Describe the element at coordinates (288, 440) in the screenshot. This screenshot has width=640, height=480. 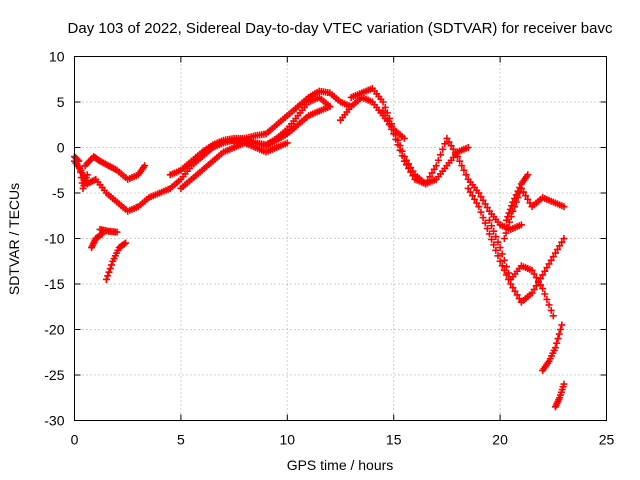
I see `x-tick-label: 10` at that location.